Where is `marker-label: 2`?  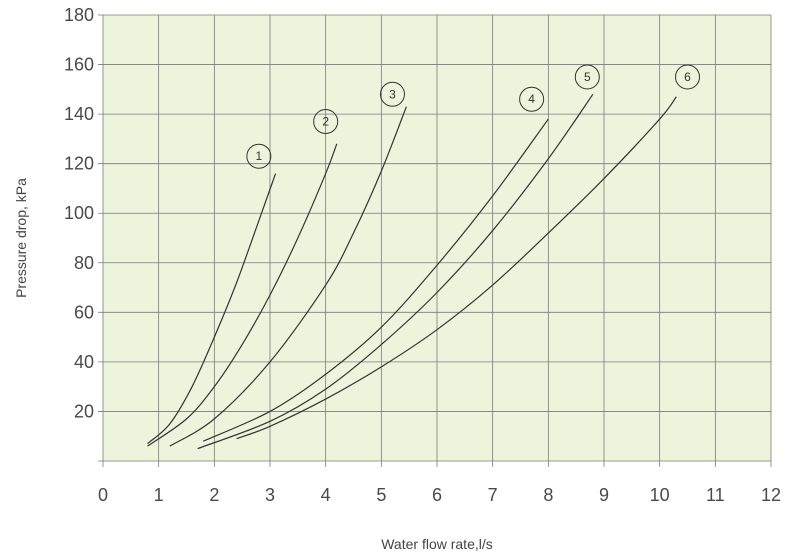
marker-label: 2 is located at coordinates (325, 122).